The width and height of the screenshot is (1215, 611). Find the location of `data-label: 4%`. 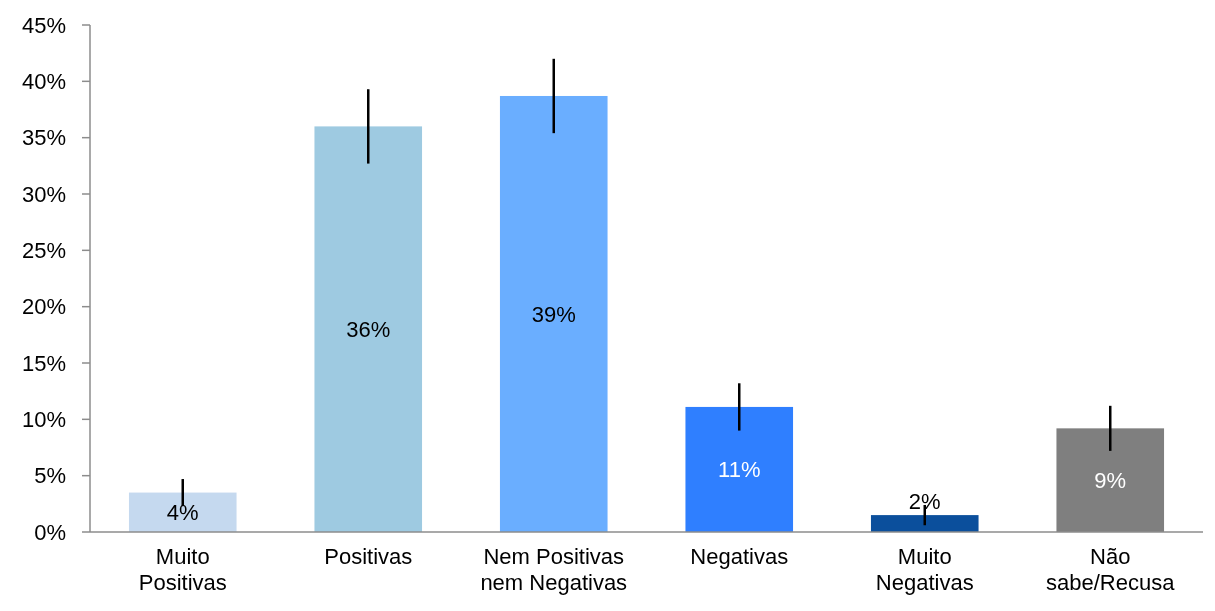

data-label: 4% is located at coordinates (182, 512).